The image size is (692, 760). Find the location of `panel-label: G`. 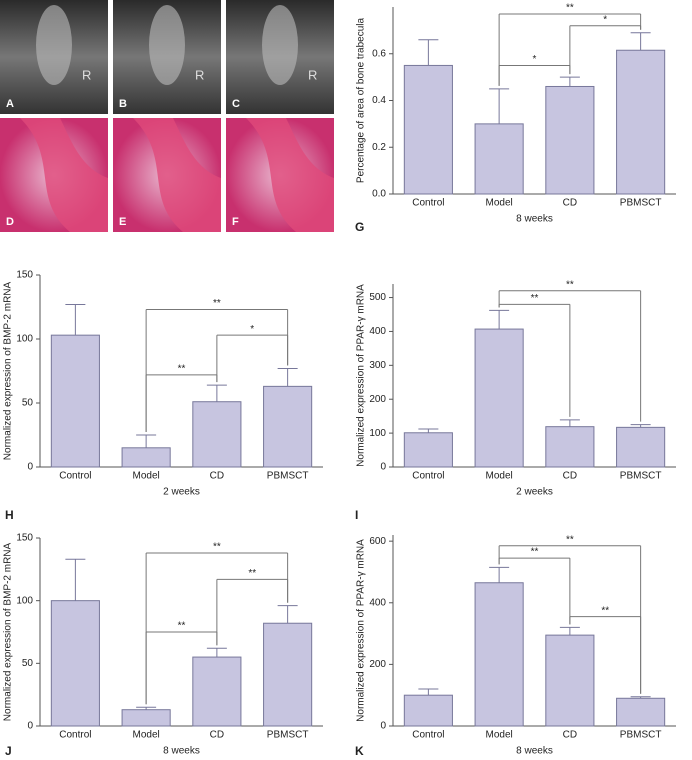

panel-label: G is located at coordinates (359, 227).